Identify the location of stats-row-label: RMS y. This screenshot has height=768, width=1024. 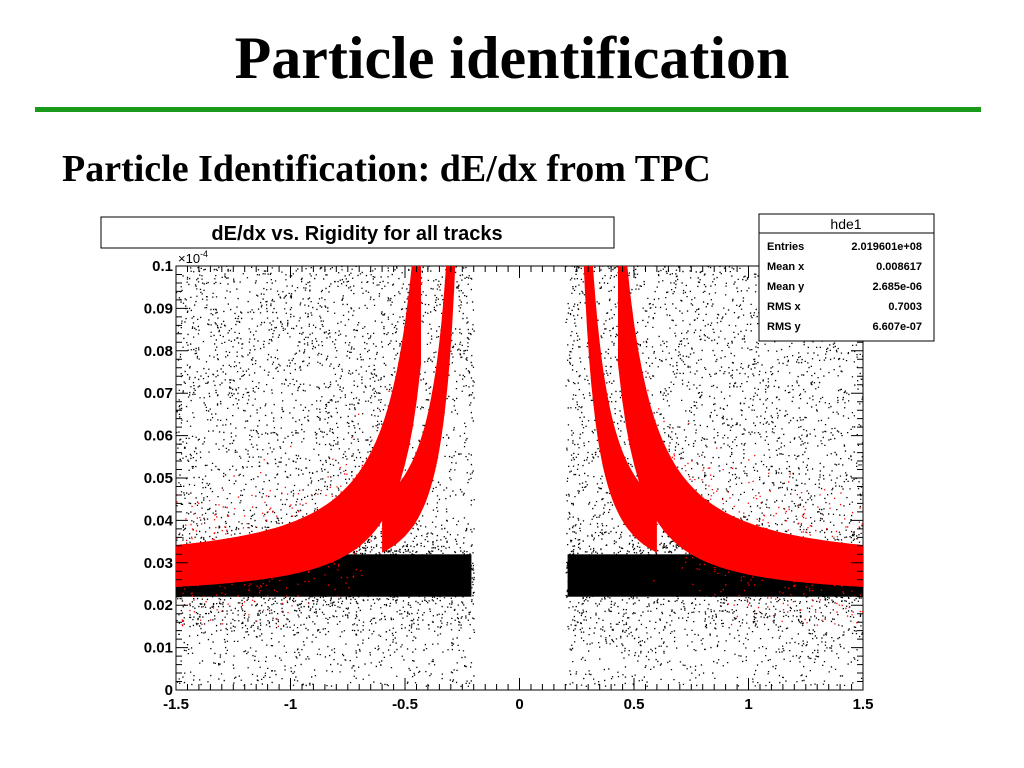
(784, 327).